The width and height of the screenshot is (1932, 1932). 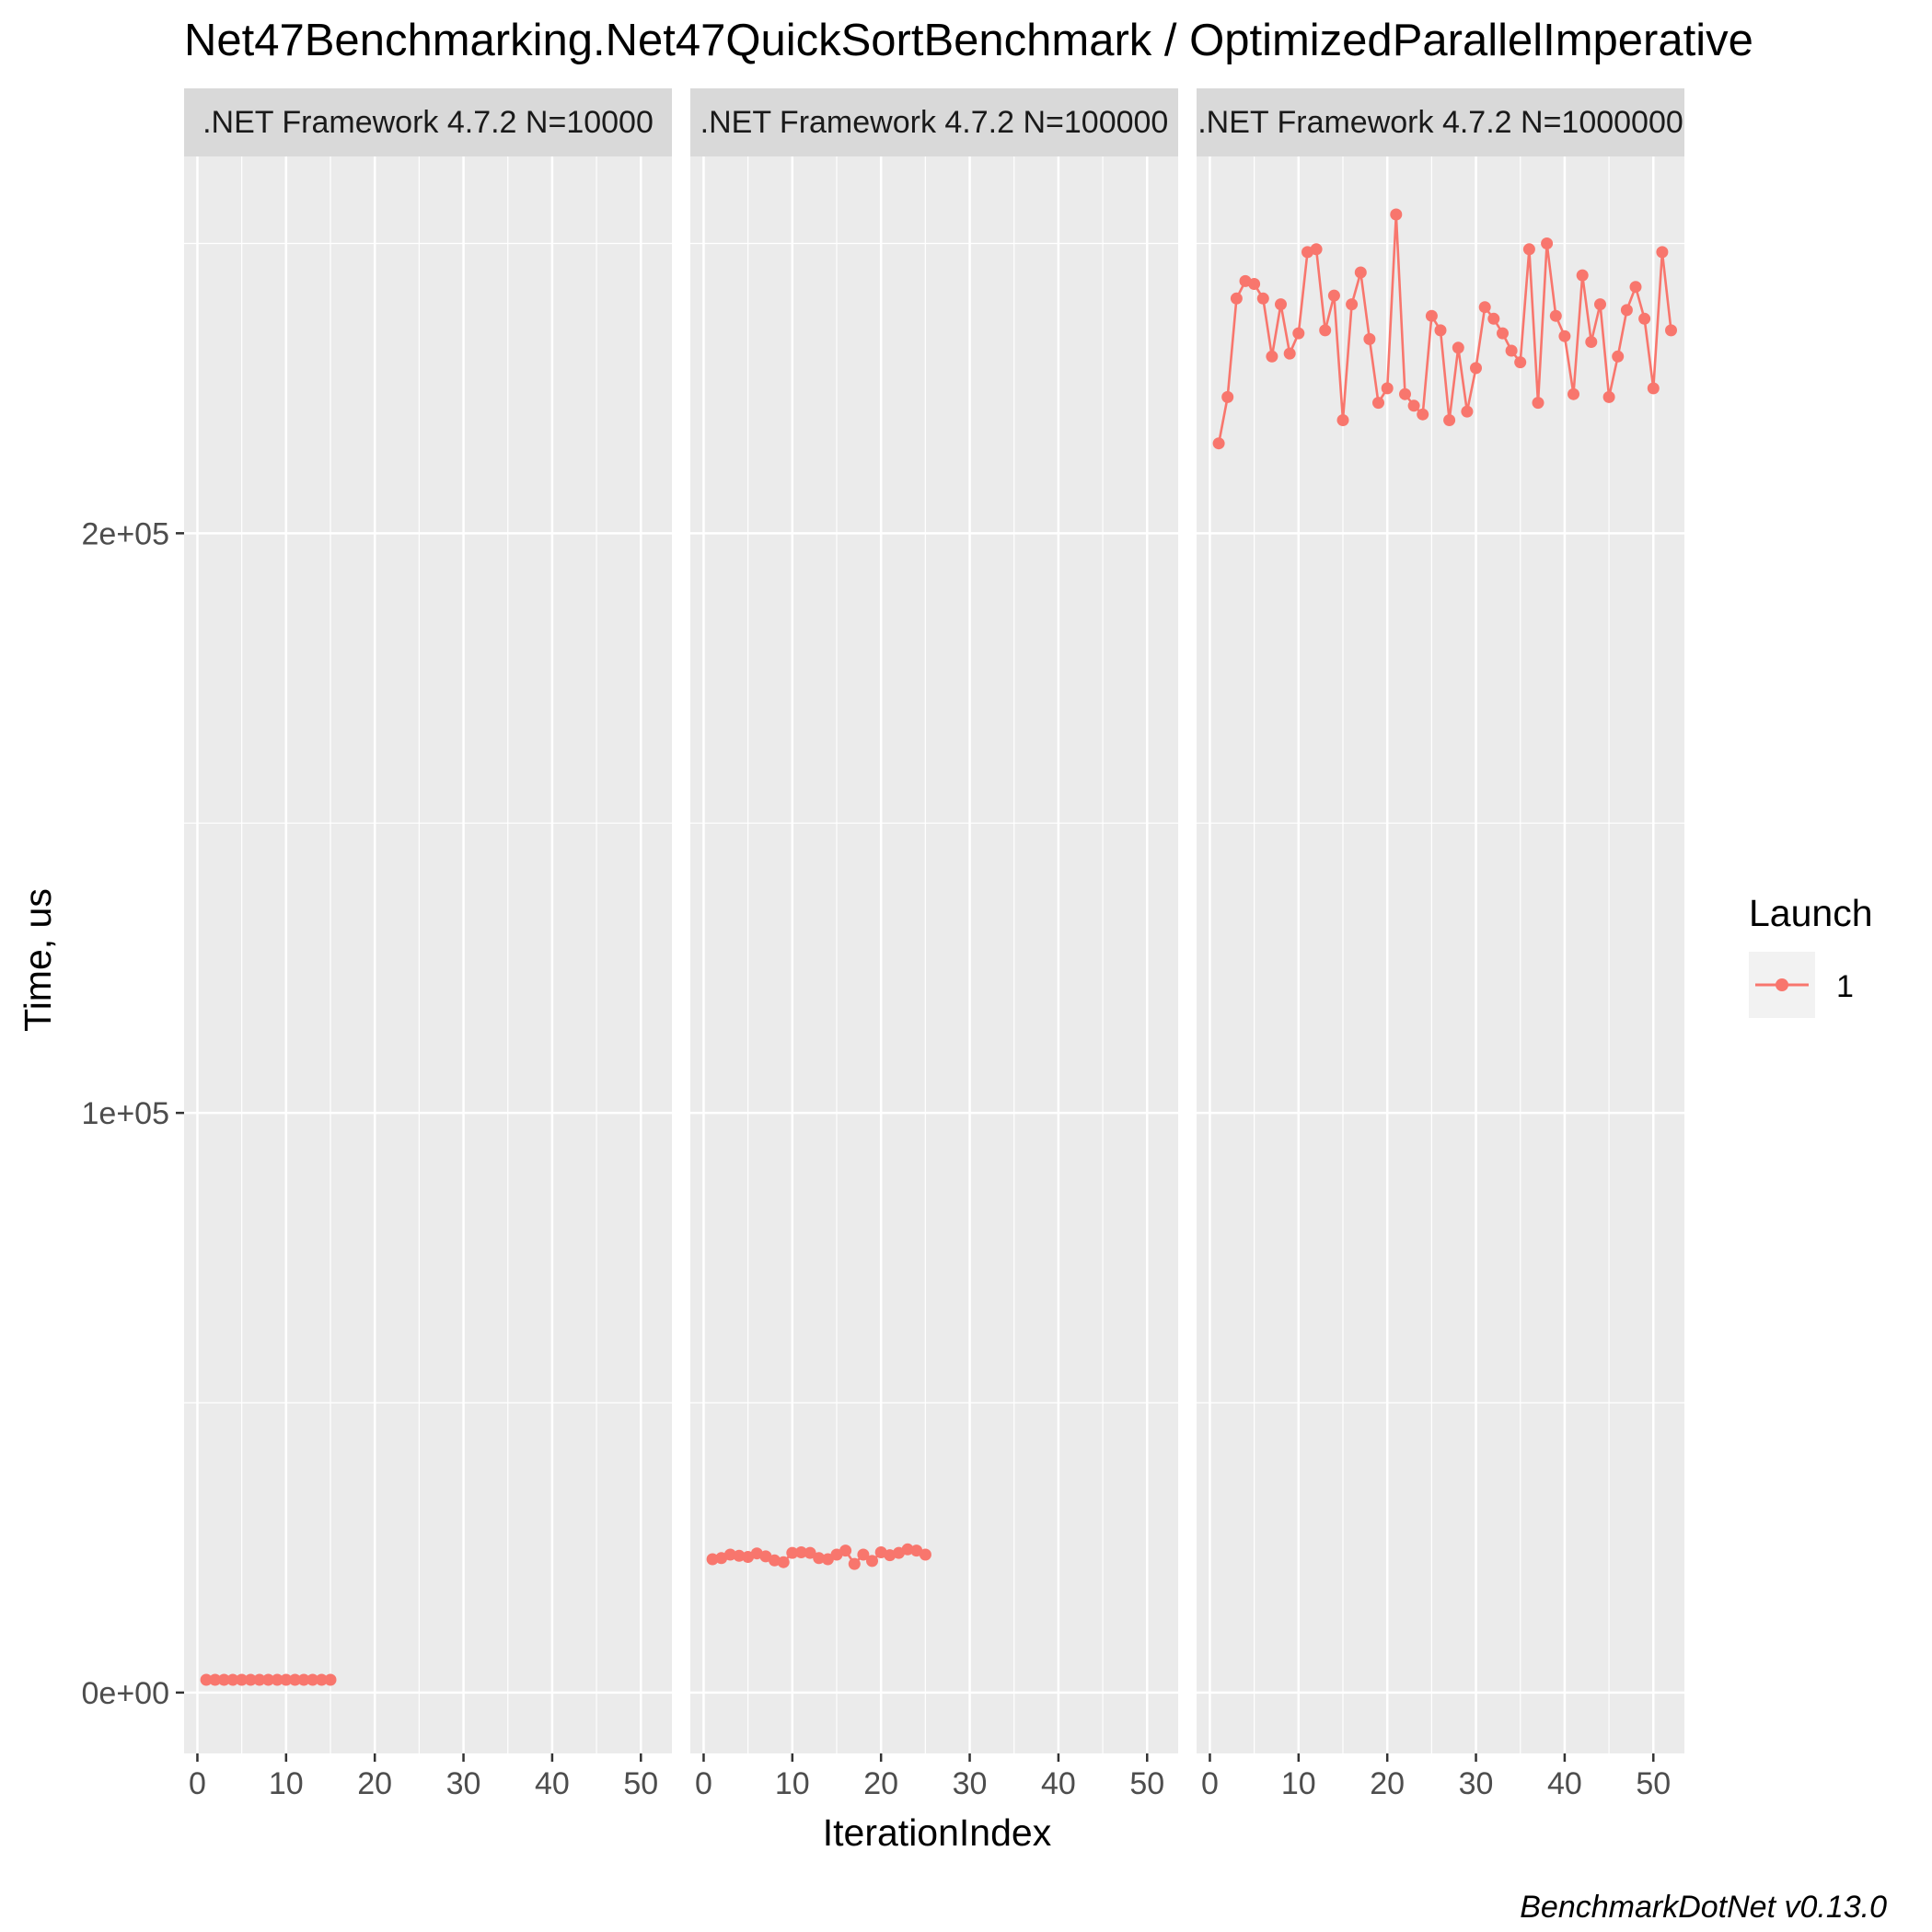 What do you see at coordinates (1811, 955) in the screenshot?
I see `legend: Launch 1` at bounding box center [1811, 955].